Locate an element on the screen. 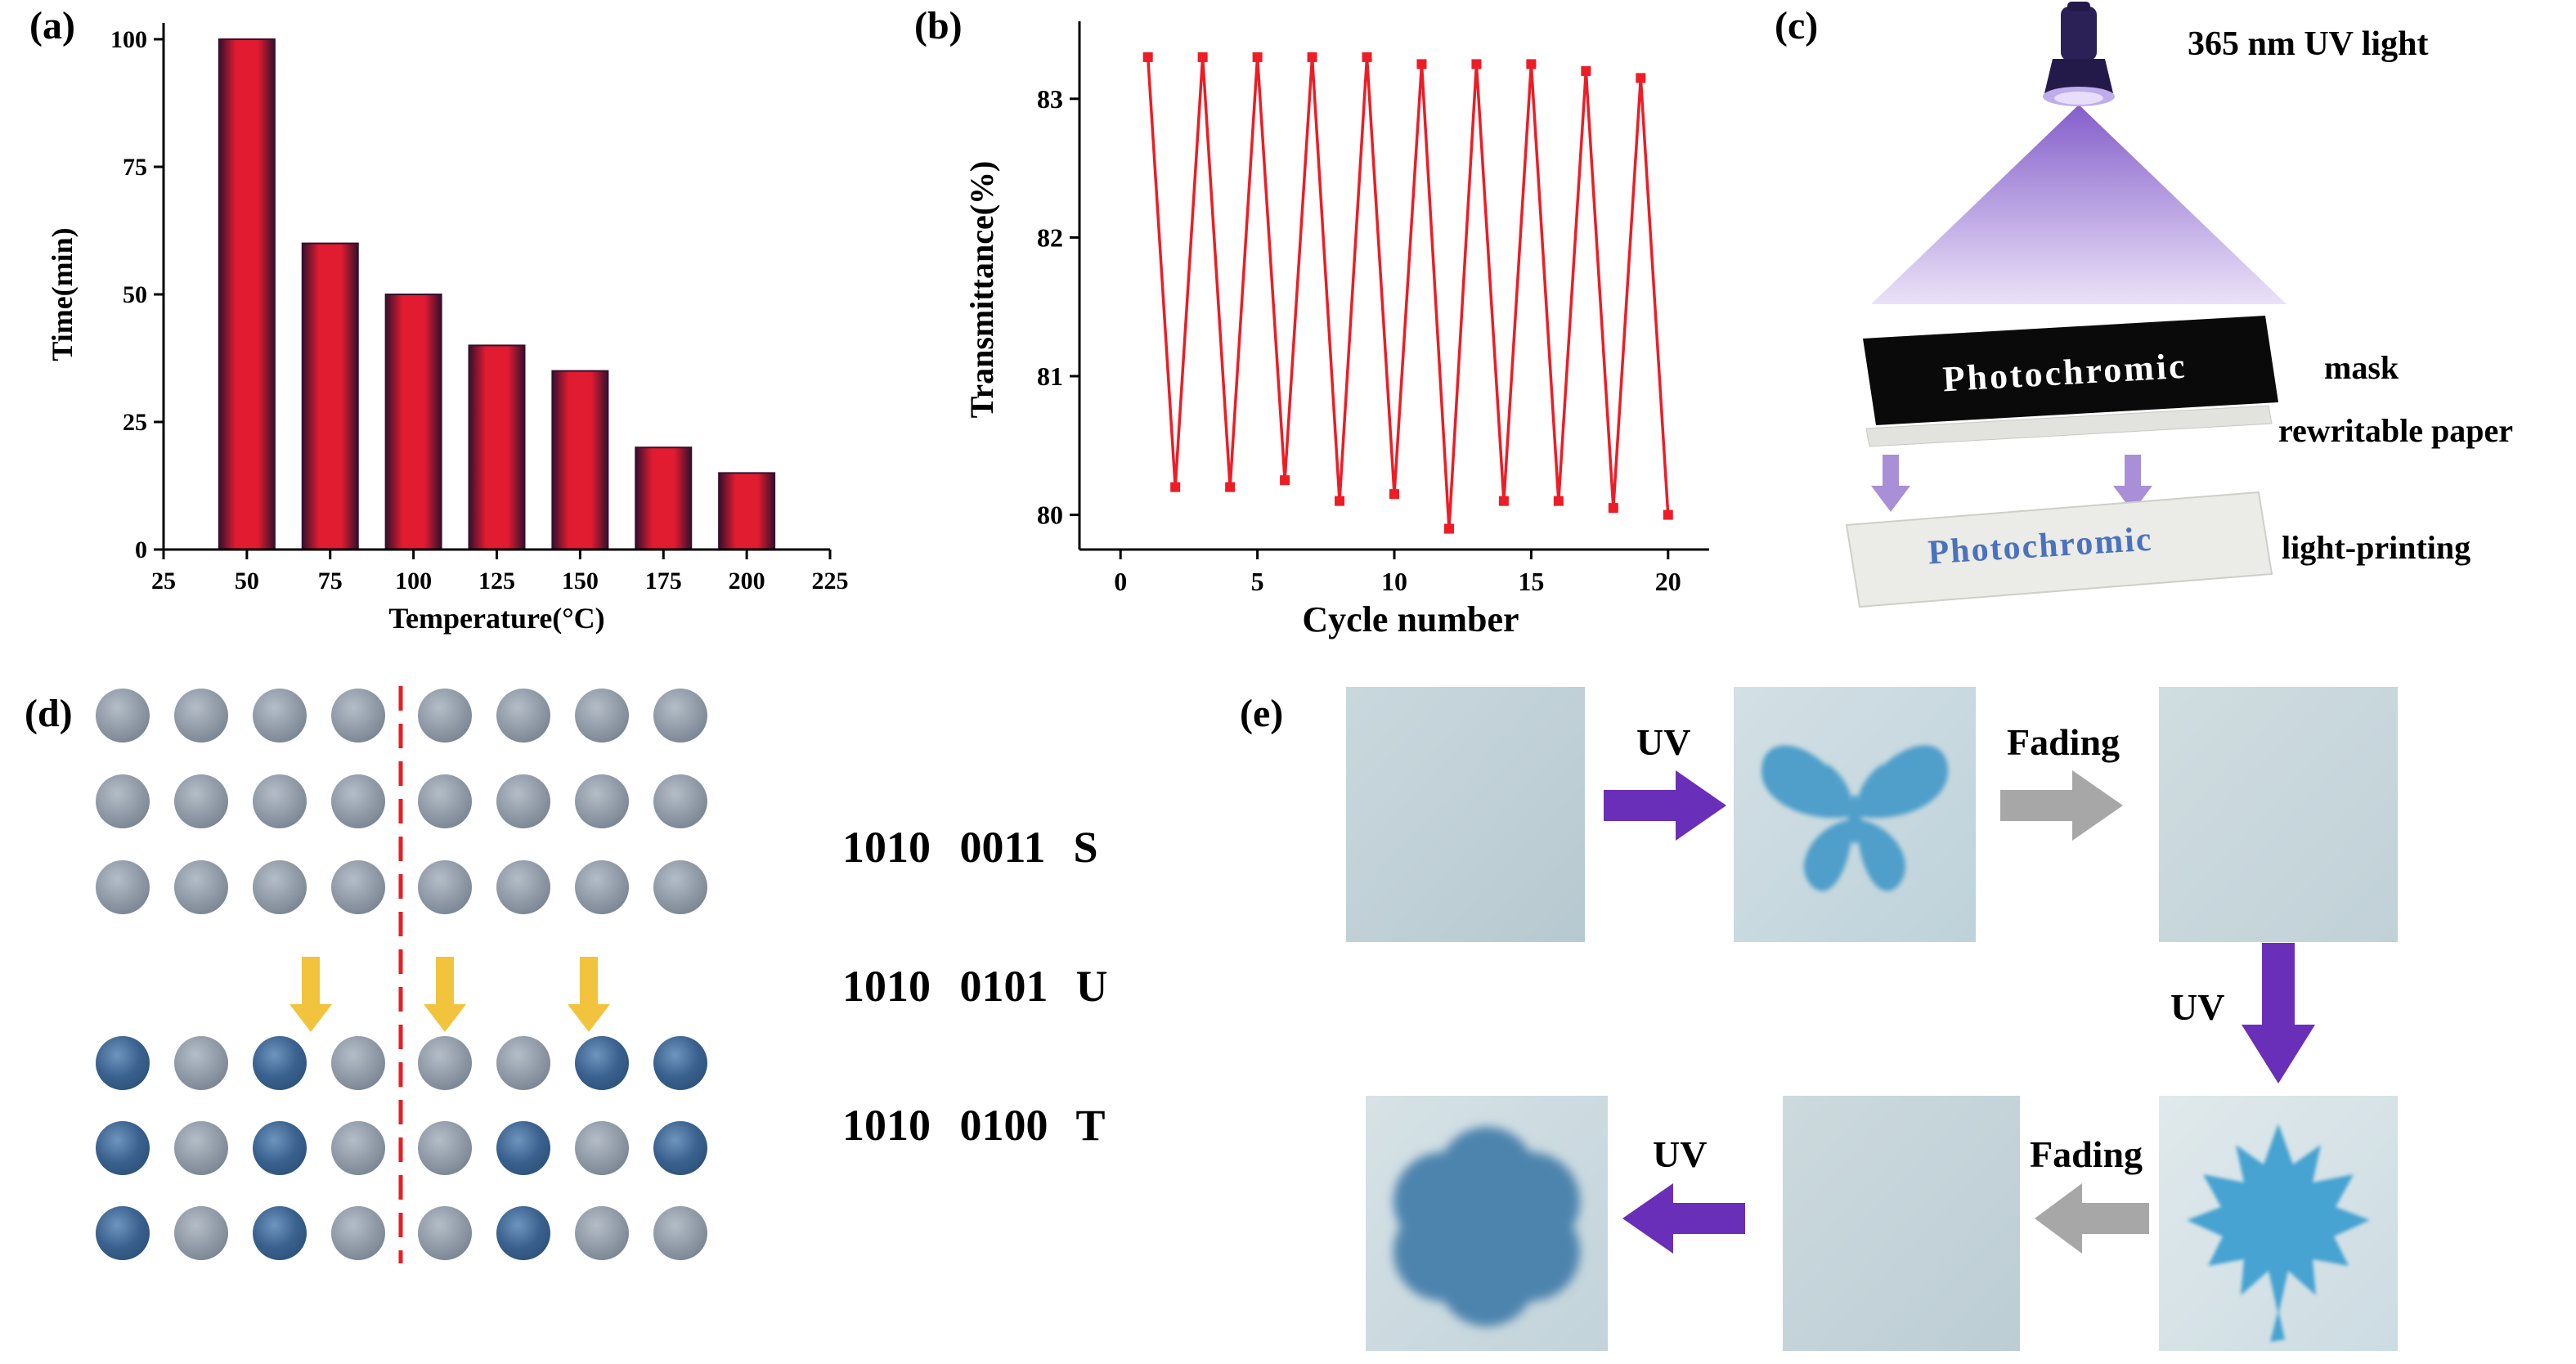 Image resolution: width=2576 pixels, height=1364 pixels. axis-text: Temperature(°C) is located at coordinates (496, 618).